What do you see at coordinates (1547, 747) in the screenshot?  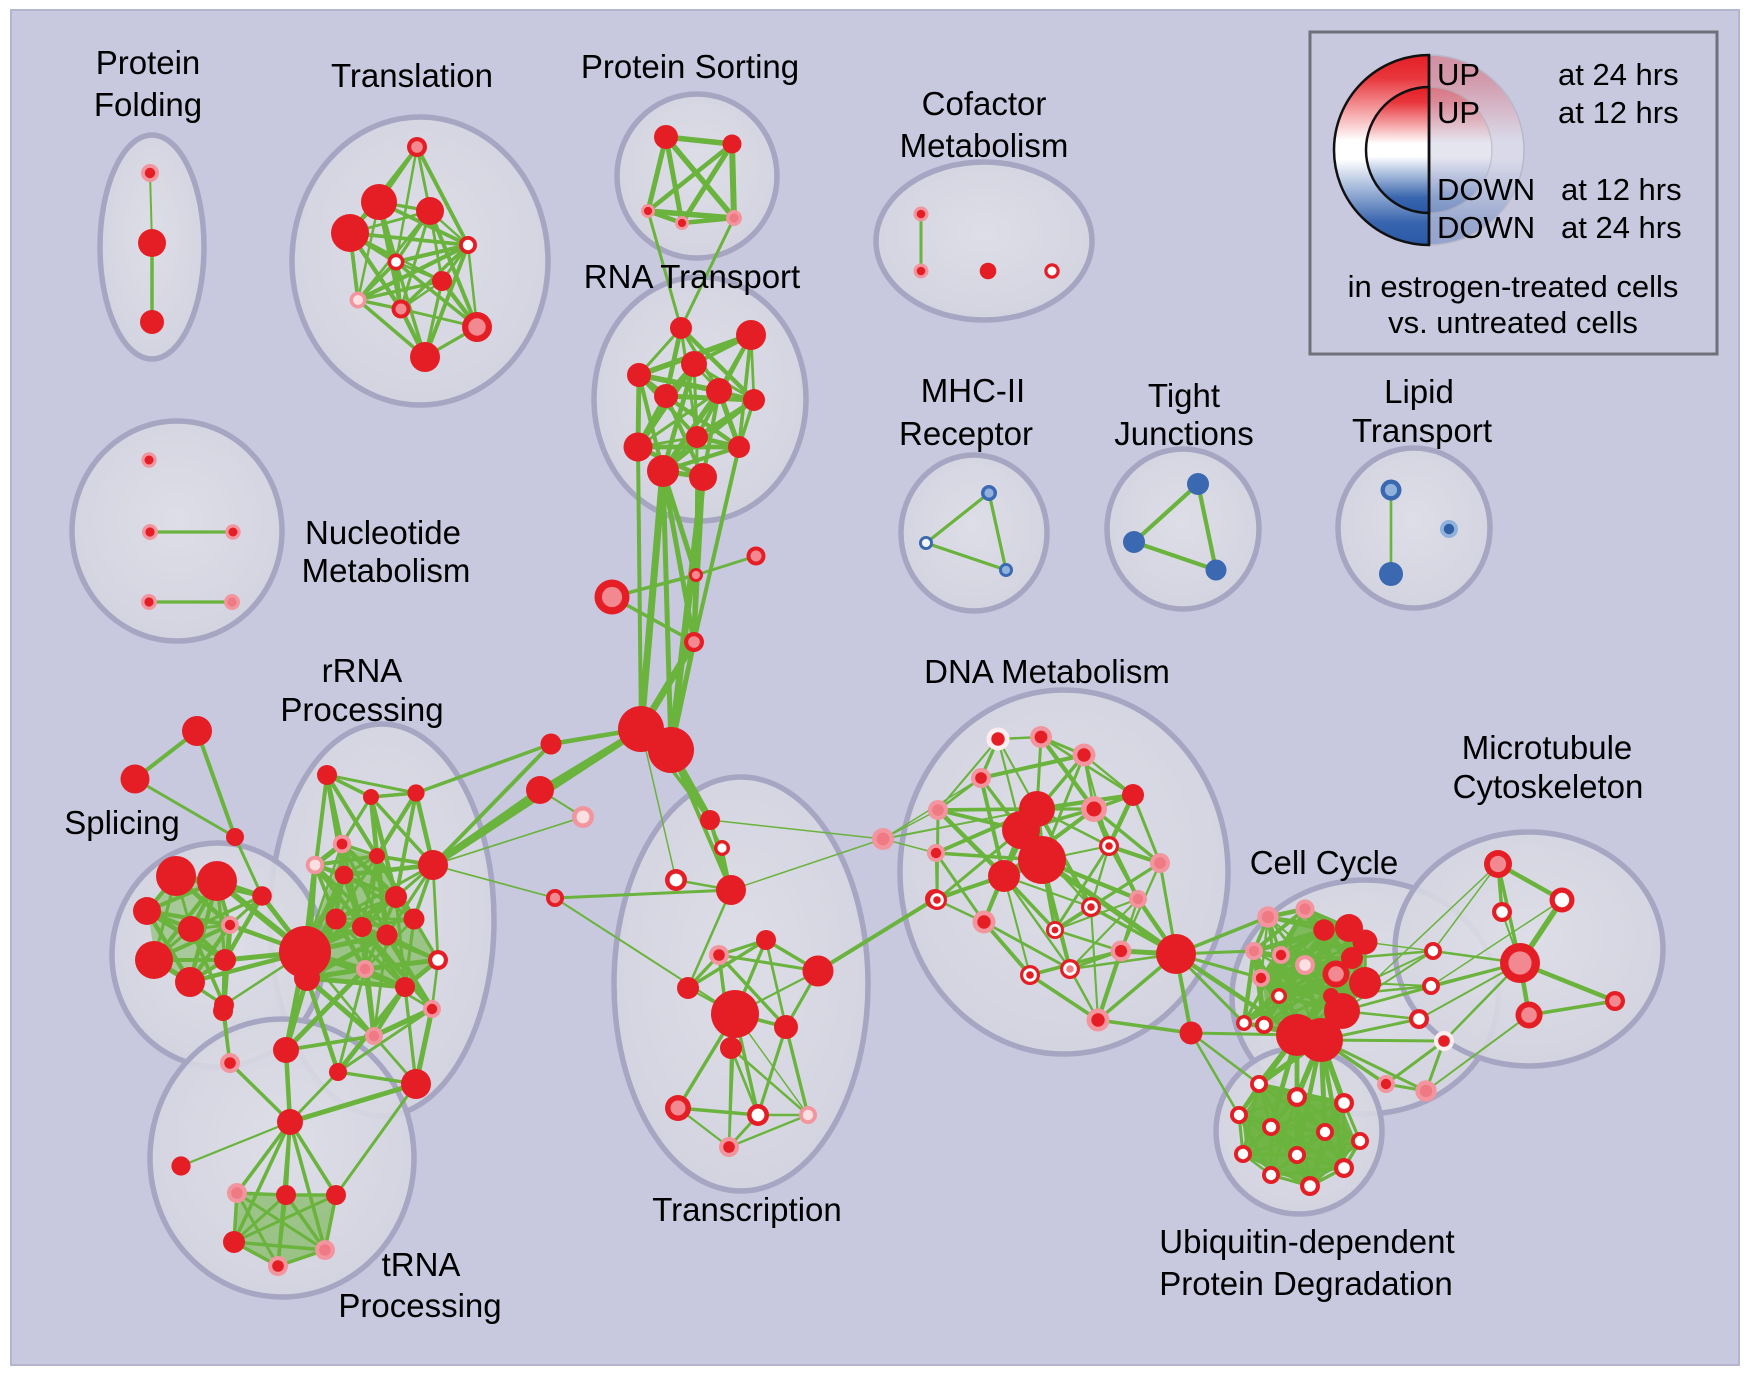 I see `svg-text: Microtubule` at bounding box center [1547, 747].